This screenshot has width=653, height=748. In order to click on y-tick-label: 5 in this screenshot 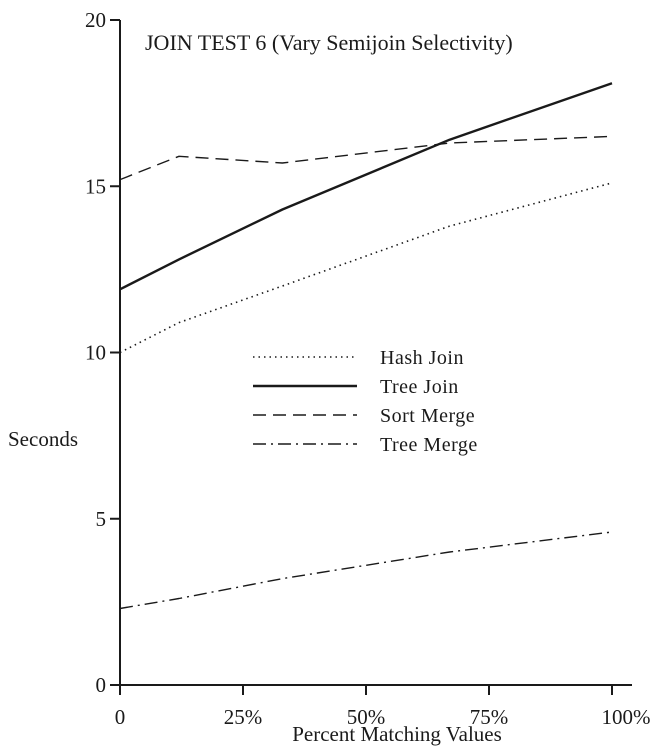, I will do `click(101, 519)`.